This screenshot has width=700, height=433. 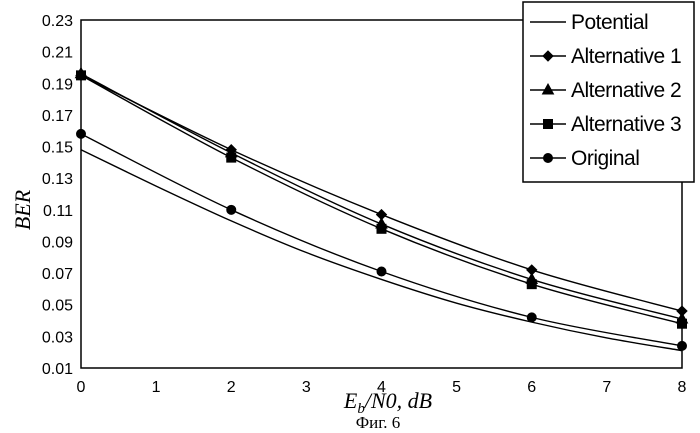 I want to click on x-axis-title-rest: /N0, dB, so click(x=397, y=400).